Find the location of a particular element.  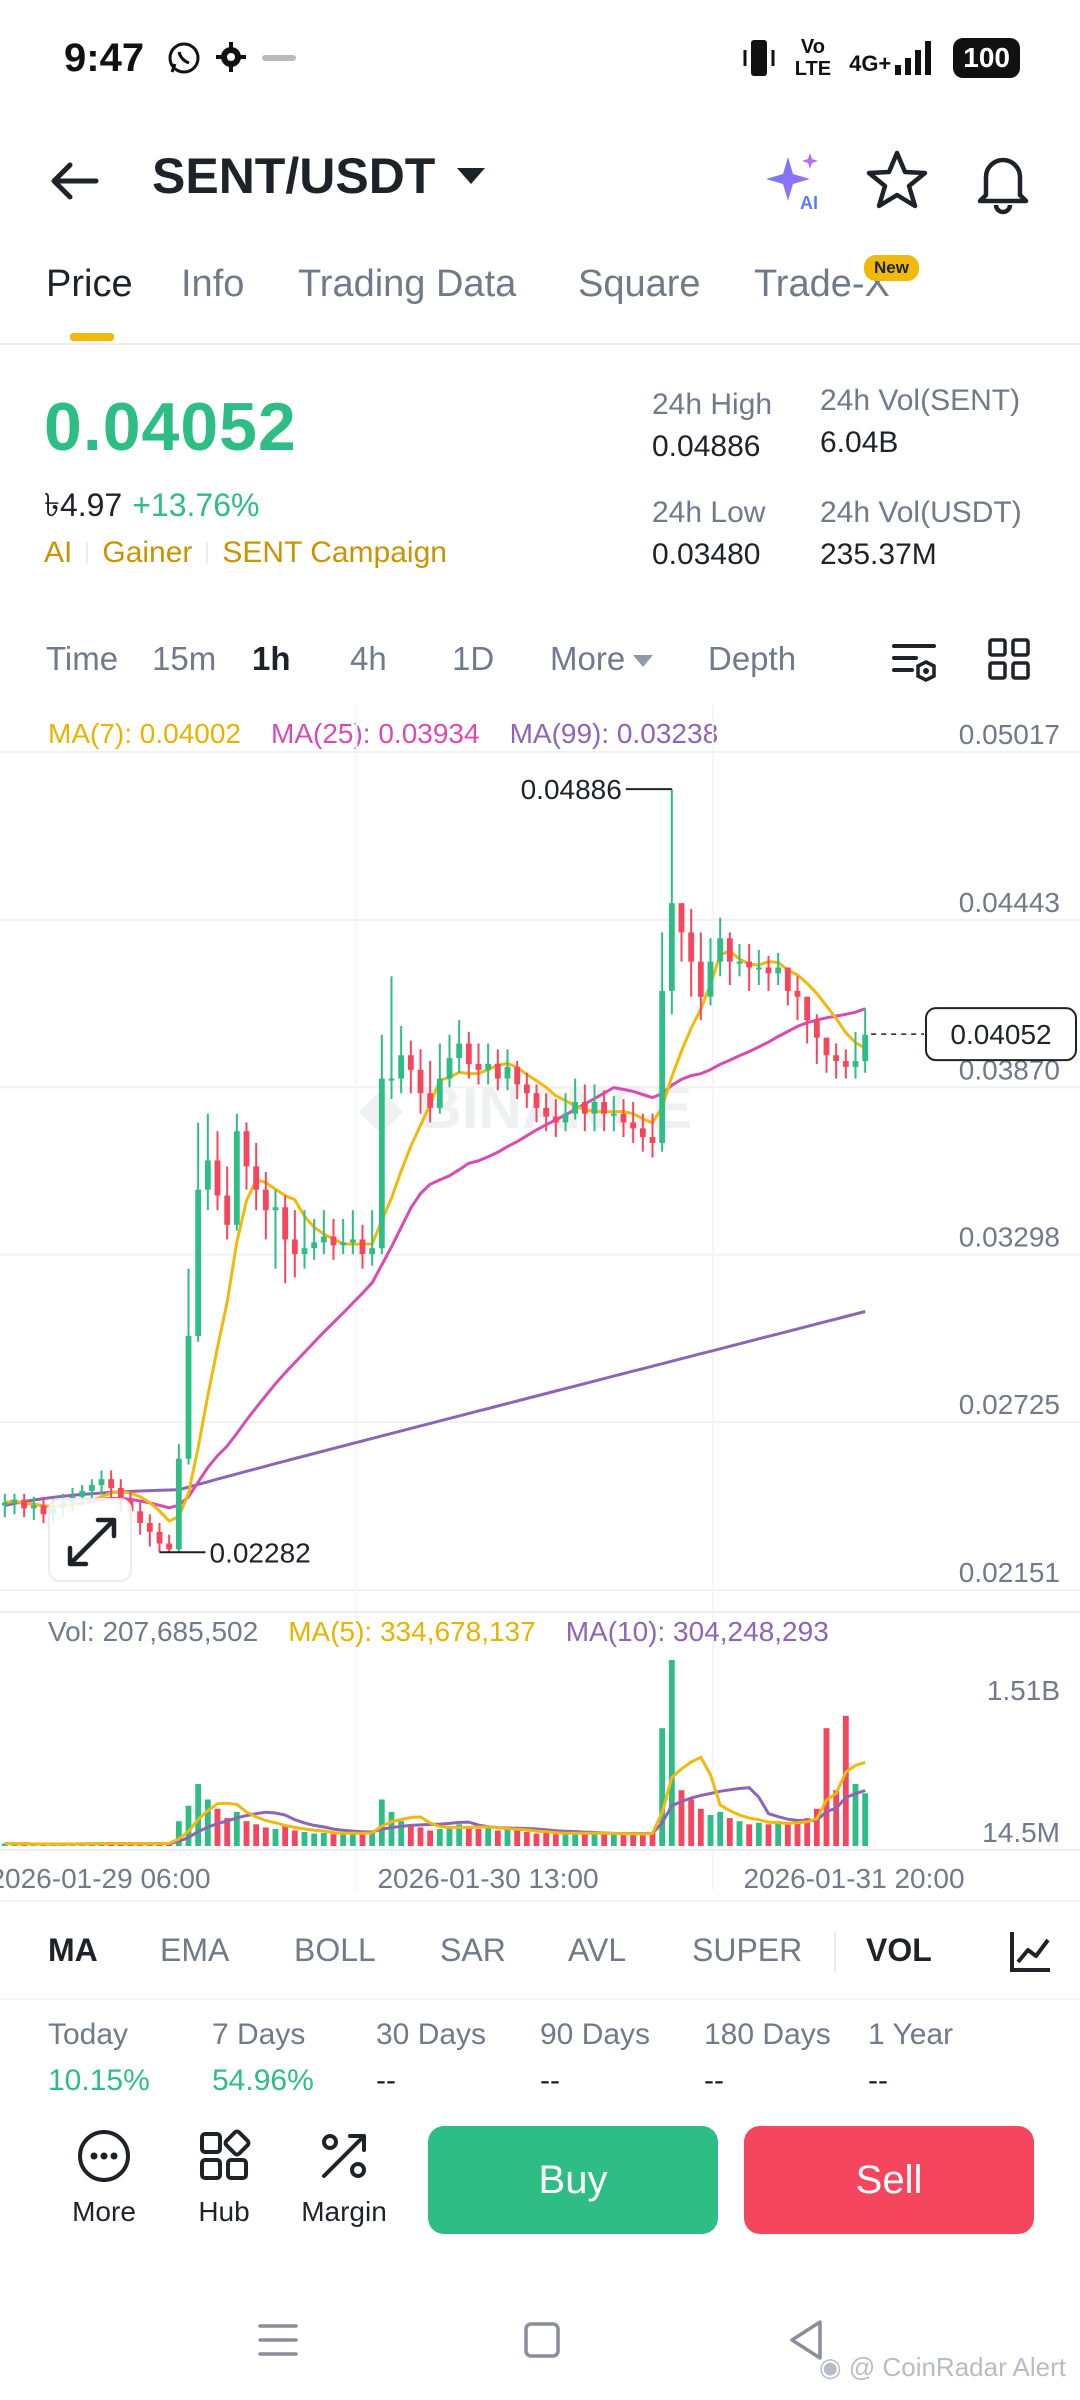

hub-action: Hub is located at coordinates (224, 2177).